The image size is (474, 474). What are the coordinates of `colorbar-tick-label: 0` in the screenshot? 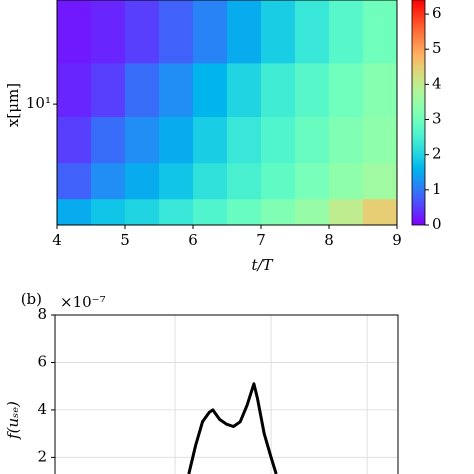 It's located at (437, 224).